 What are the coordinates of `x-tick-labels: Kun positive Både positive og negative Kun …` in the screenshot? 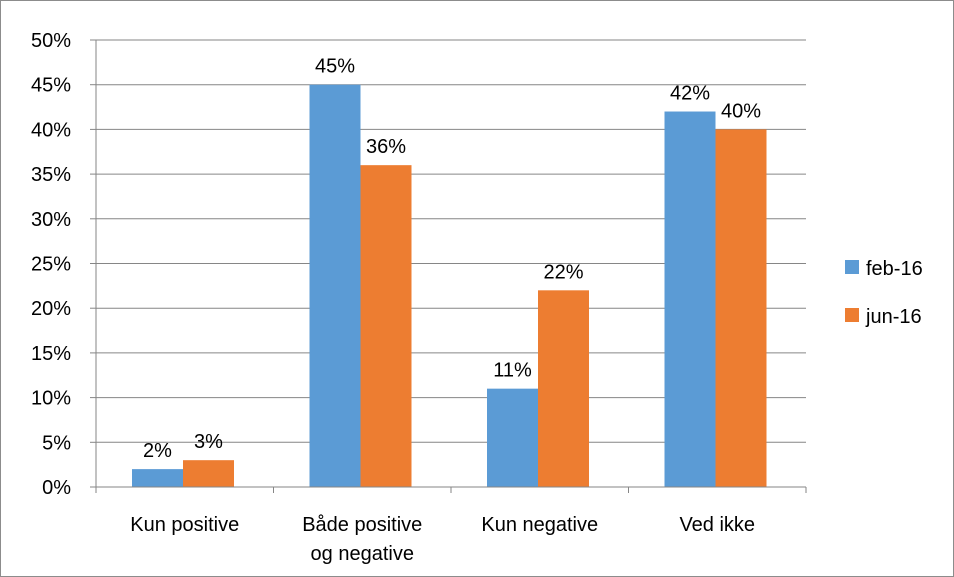 It's located at (442, 539).